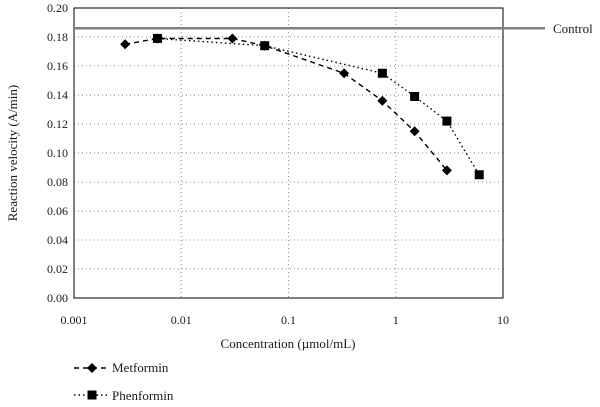  What do you see at coordinates (333, 28) in the screenshot?
I see `control-reference: Control` at bounding box center [333, 28].